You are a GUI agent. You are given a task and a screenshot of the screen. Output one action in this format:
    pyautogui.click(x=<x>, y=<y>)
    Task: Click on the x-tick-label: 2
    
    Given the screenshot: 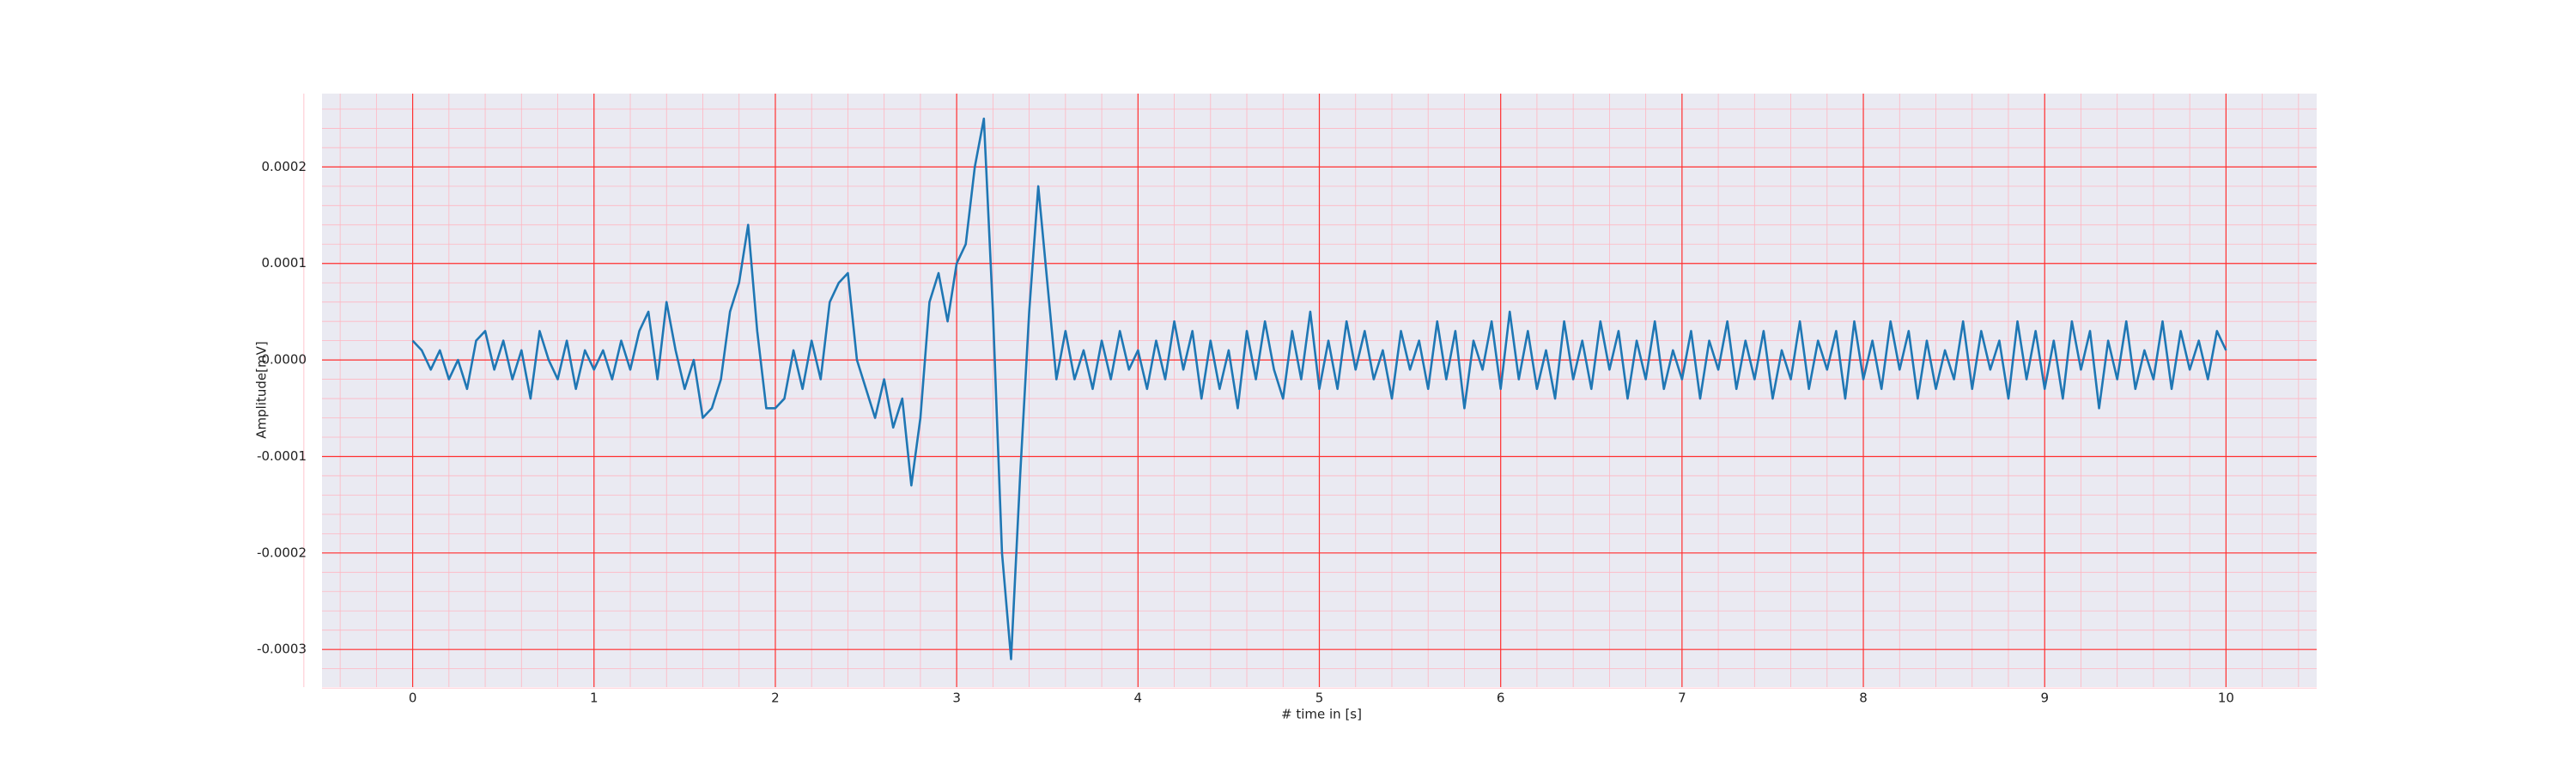 What is the action you would take?
    pyautogui.click(x=775, y=698)
    